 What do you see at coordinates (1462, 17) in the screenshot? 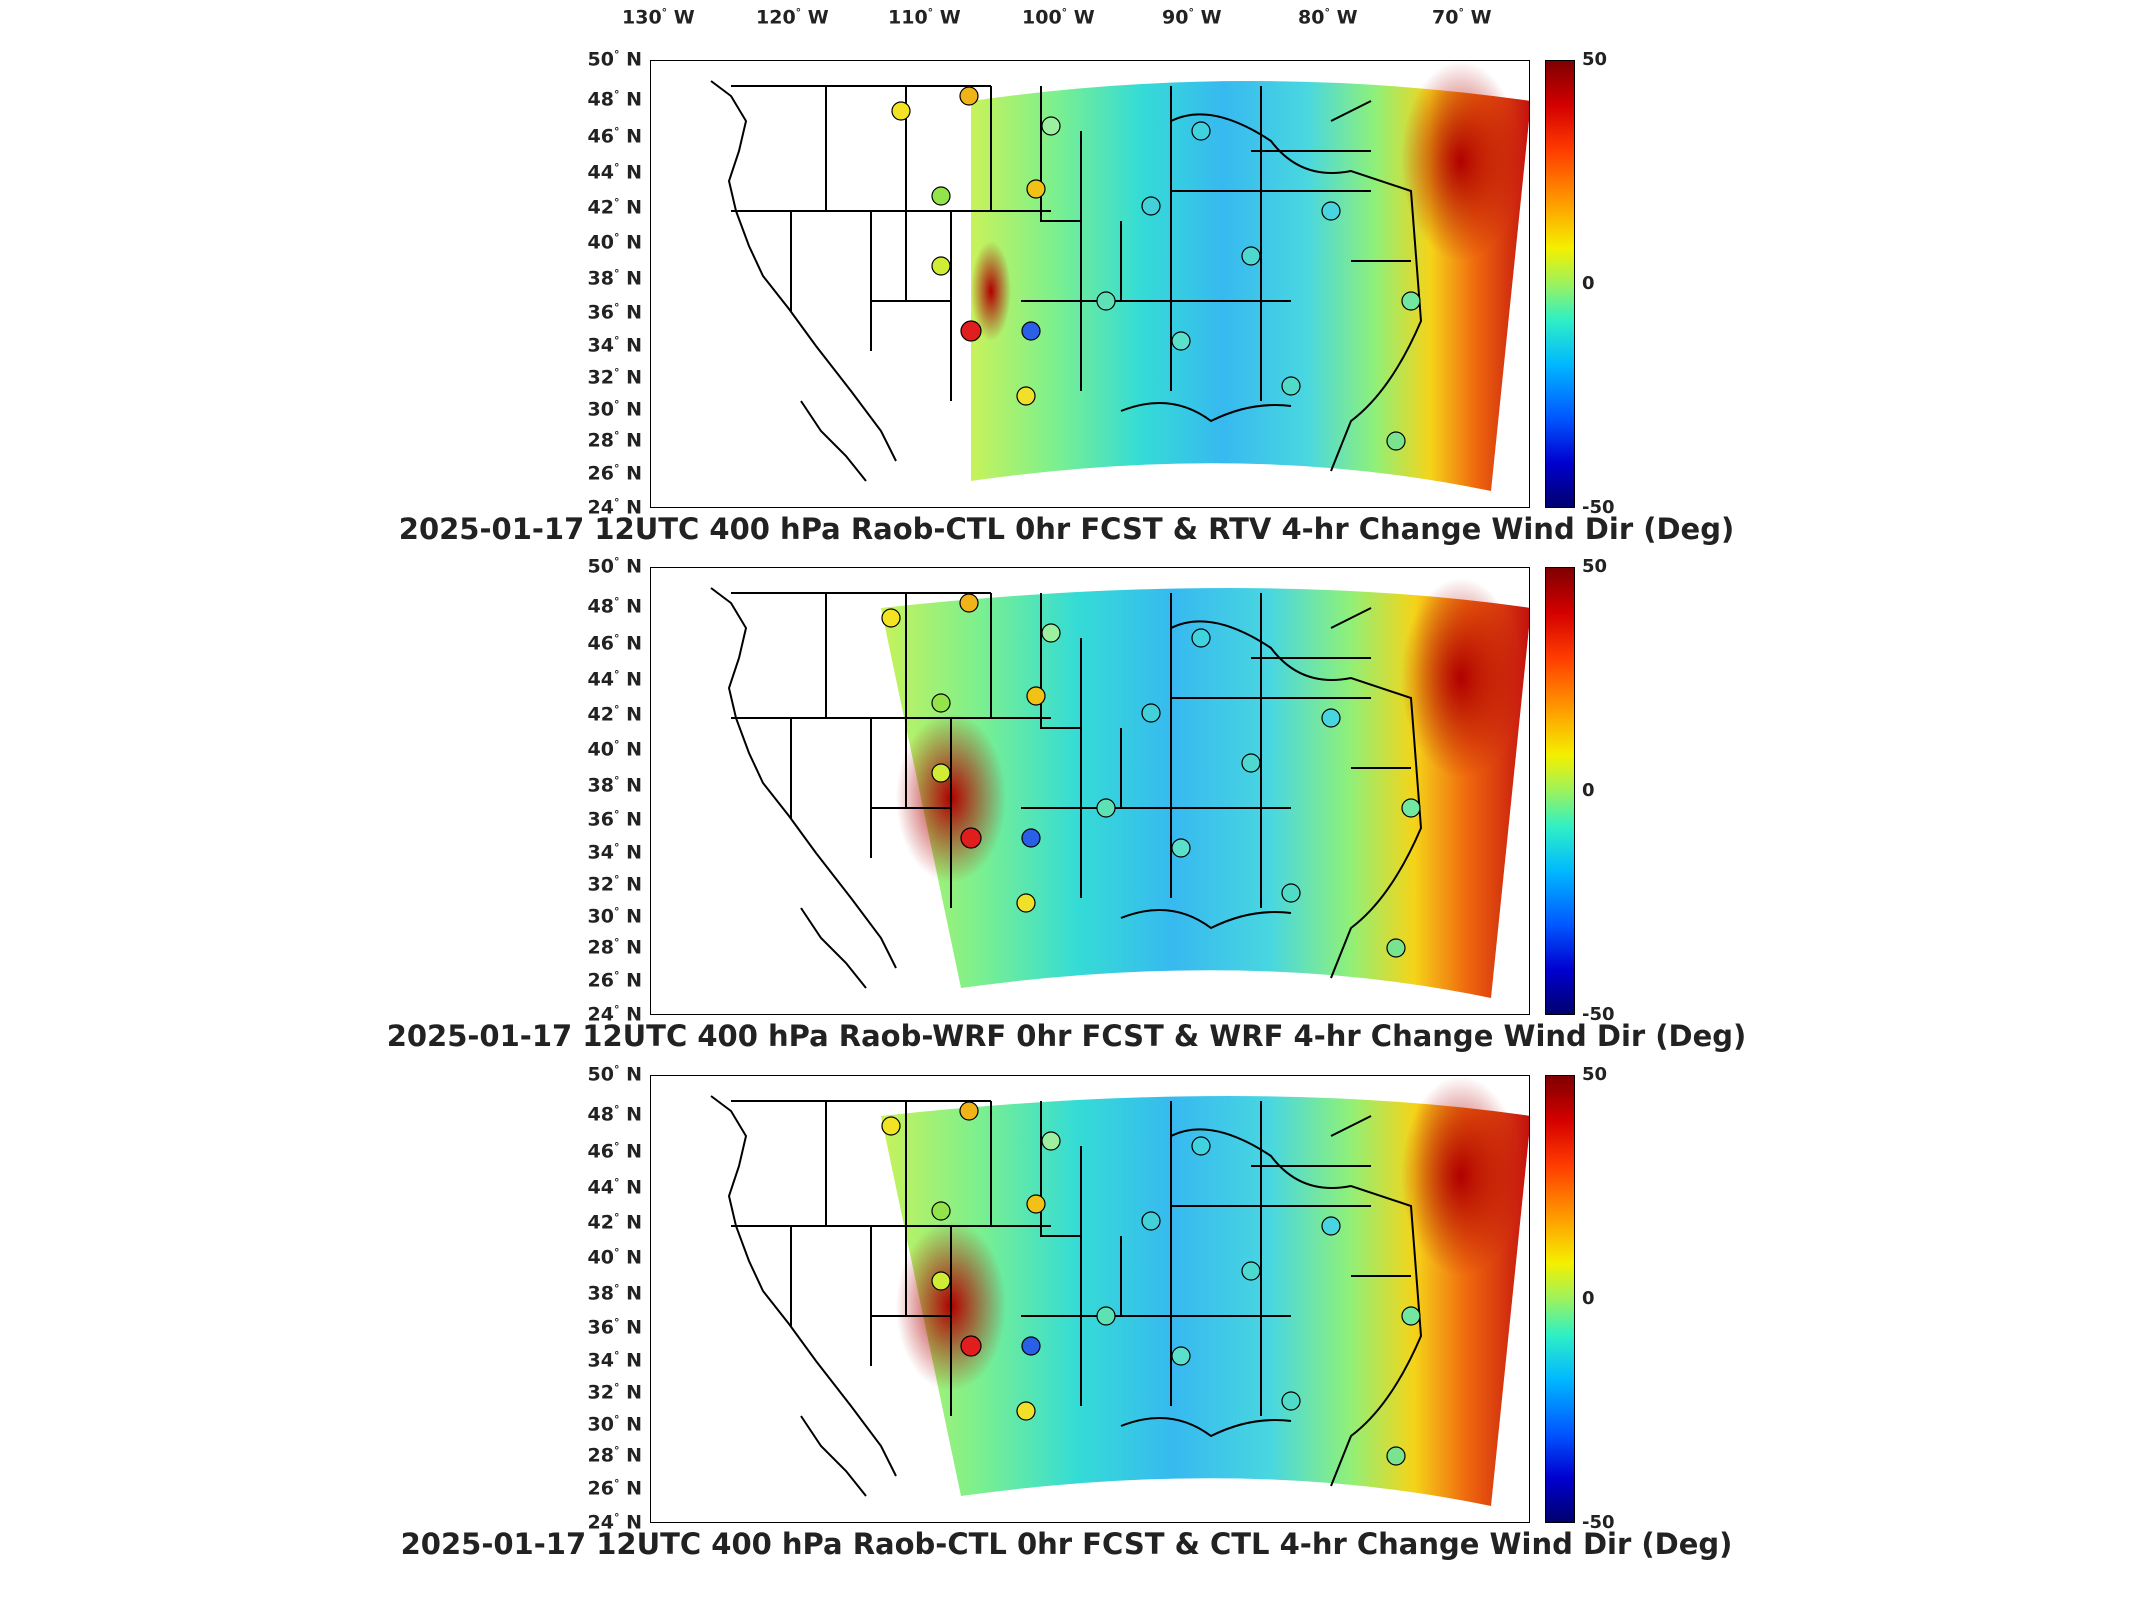
I see `lon-label-70: 70° W` at bounding box center [1462, 17].